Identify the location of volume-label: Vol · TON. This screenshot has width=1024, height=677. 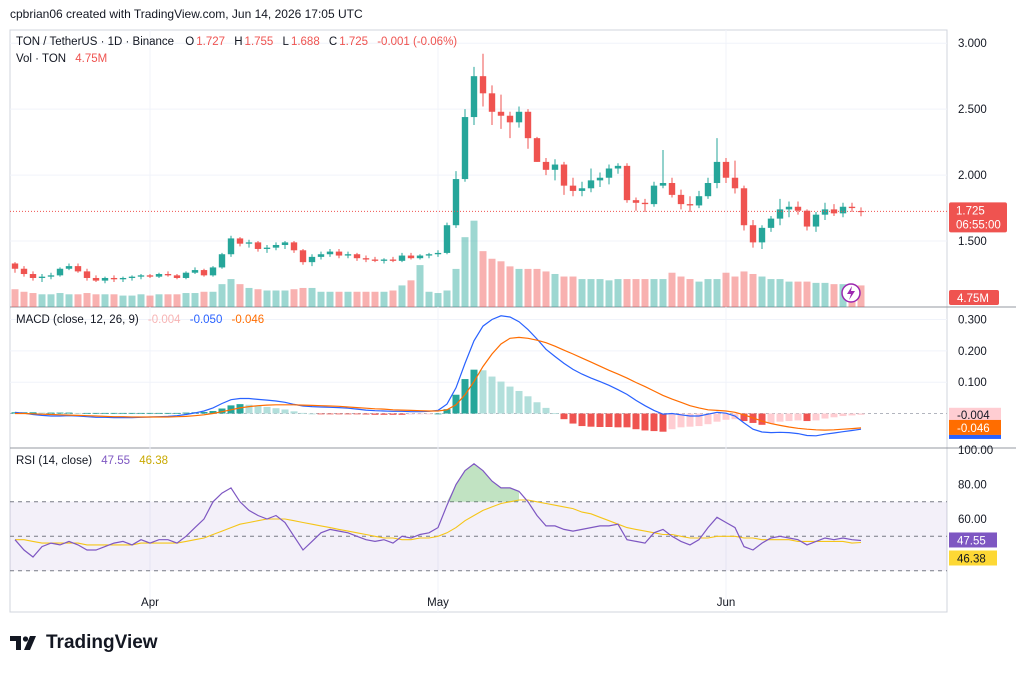
(41, 59).